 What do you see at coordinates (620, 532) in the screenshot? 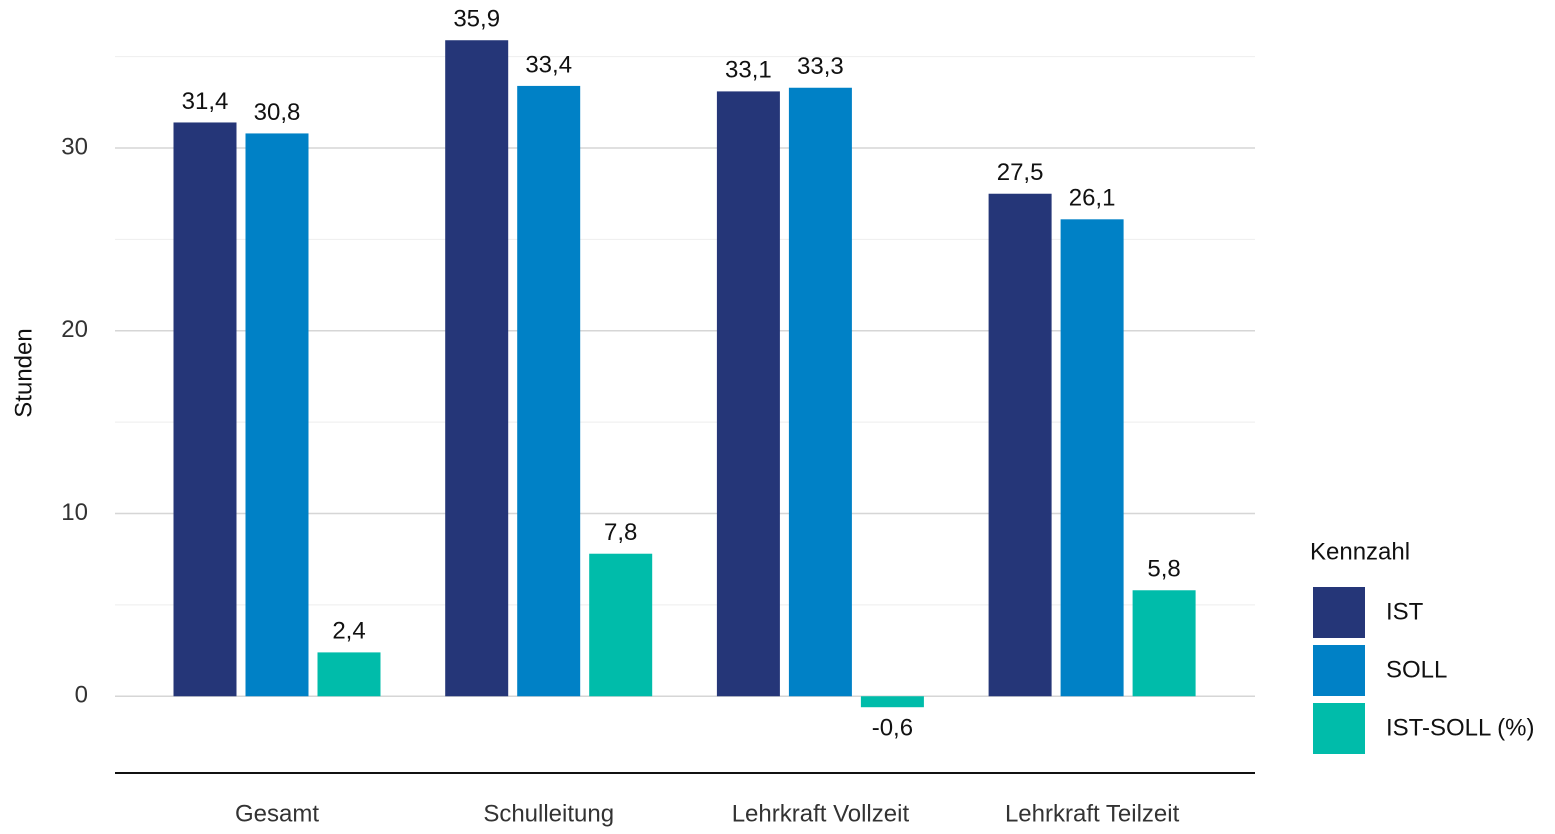
I see `data-label: 7,8` at bounding box center [620, 532].